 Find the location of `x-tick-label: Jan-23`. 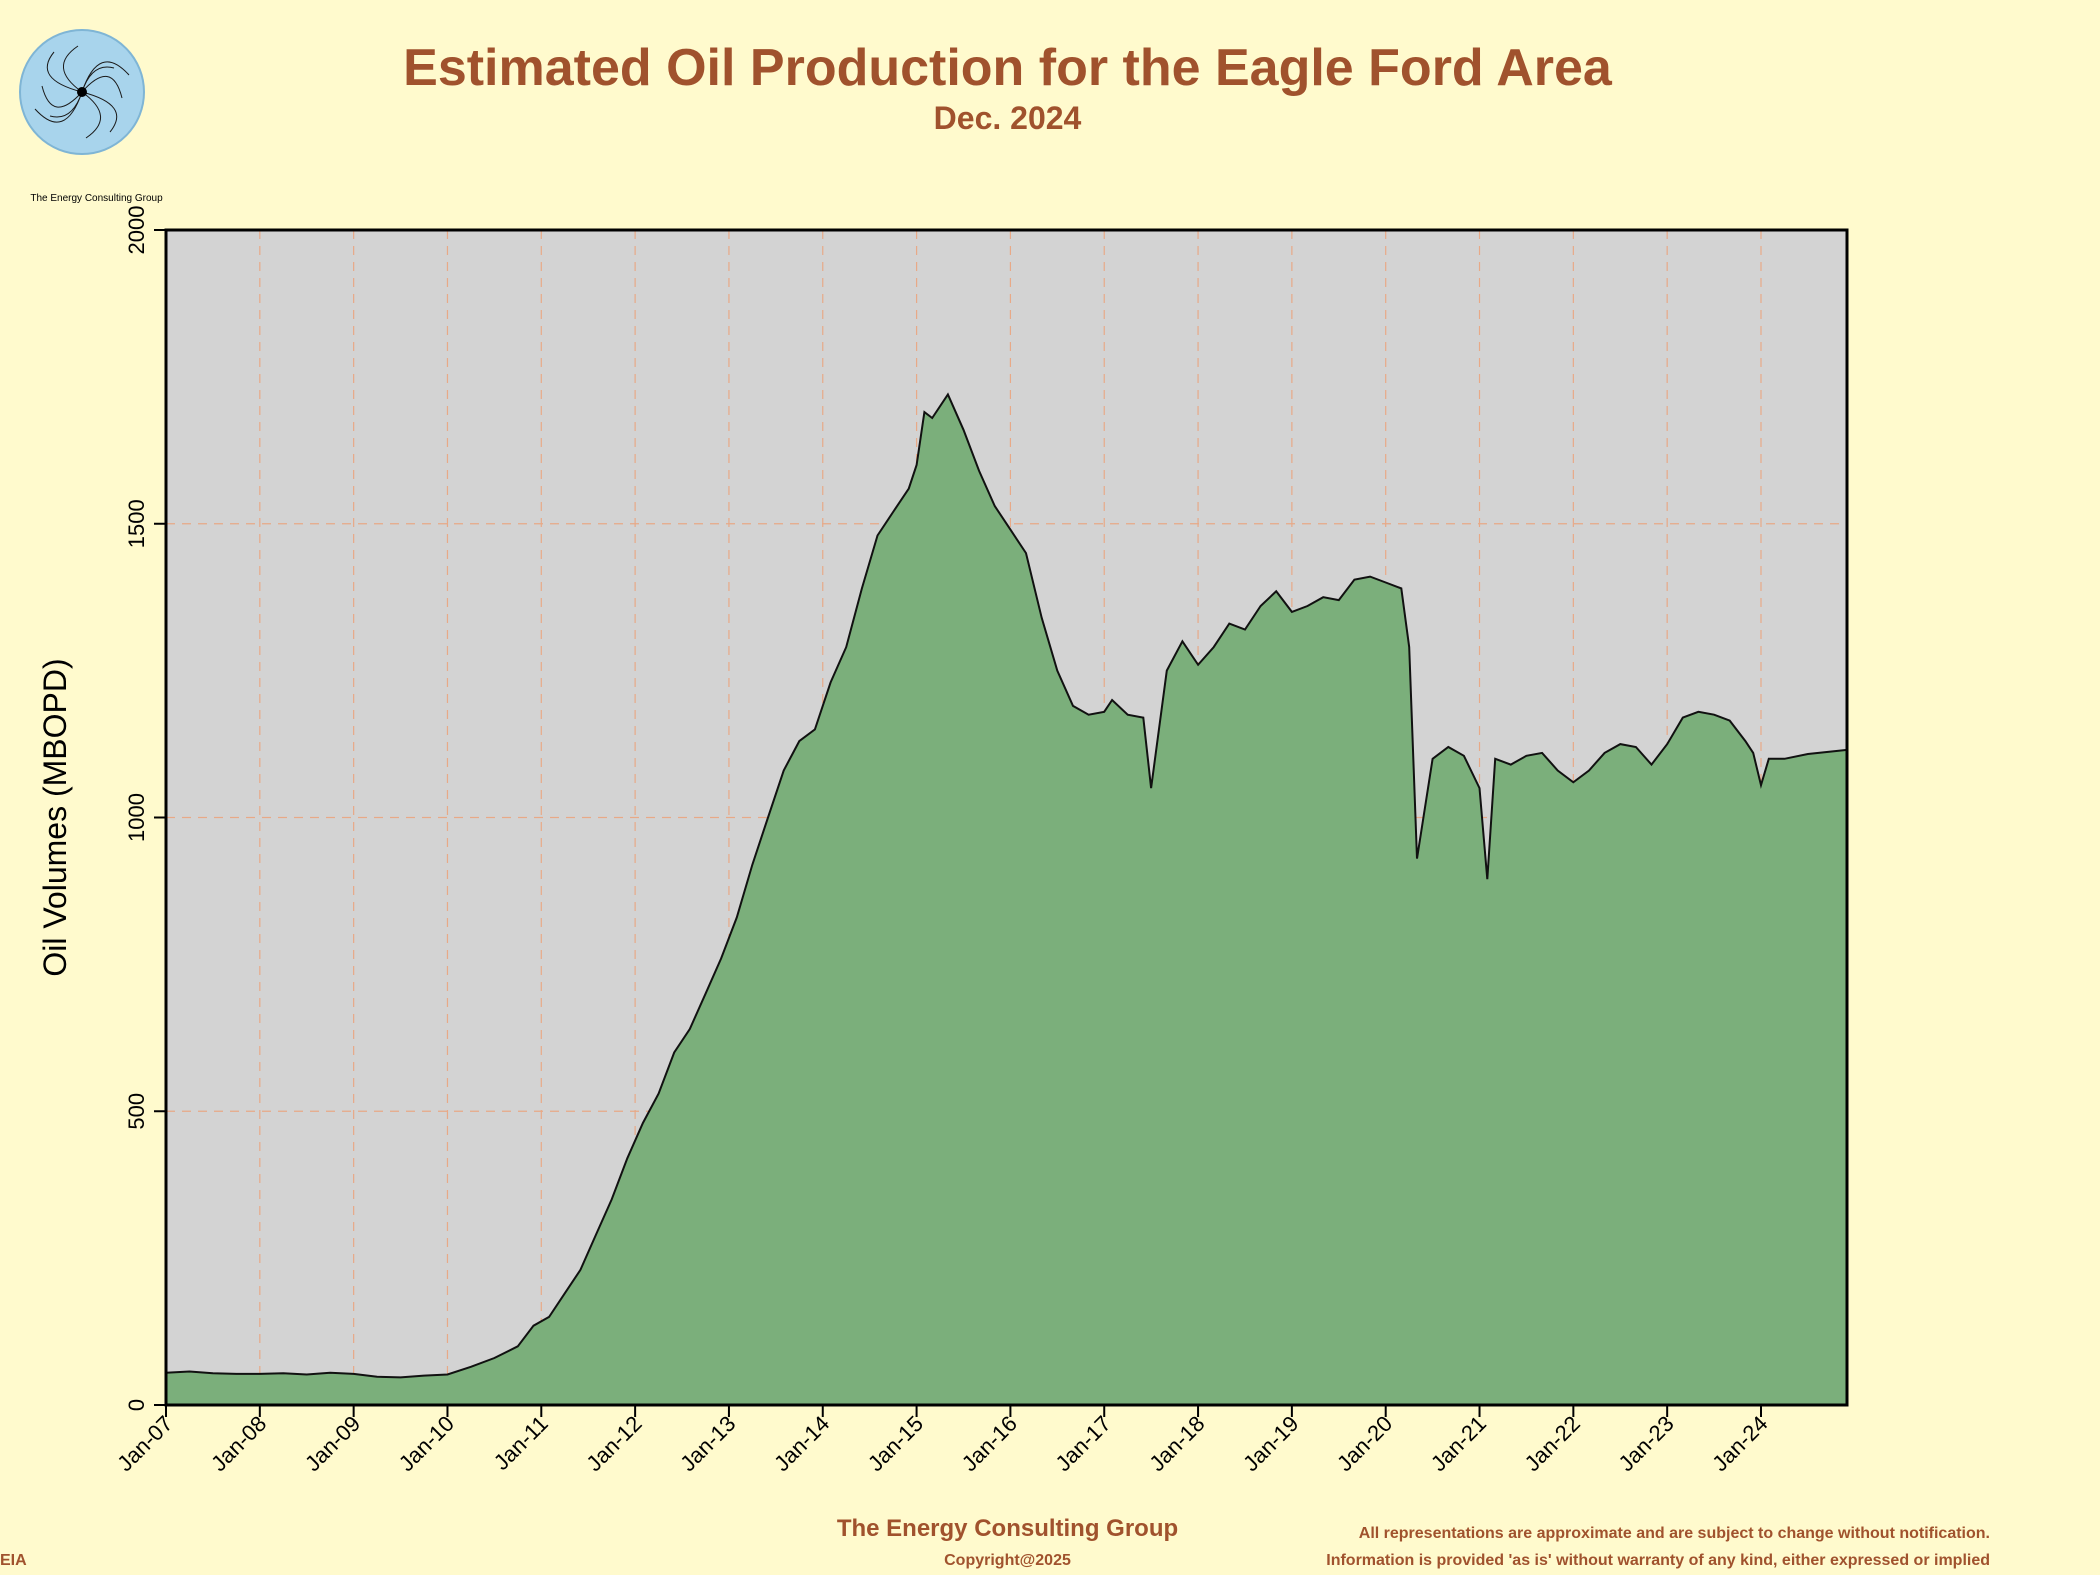

x-tick-label: Jan-23 is located at coordinates (1645, 1443).